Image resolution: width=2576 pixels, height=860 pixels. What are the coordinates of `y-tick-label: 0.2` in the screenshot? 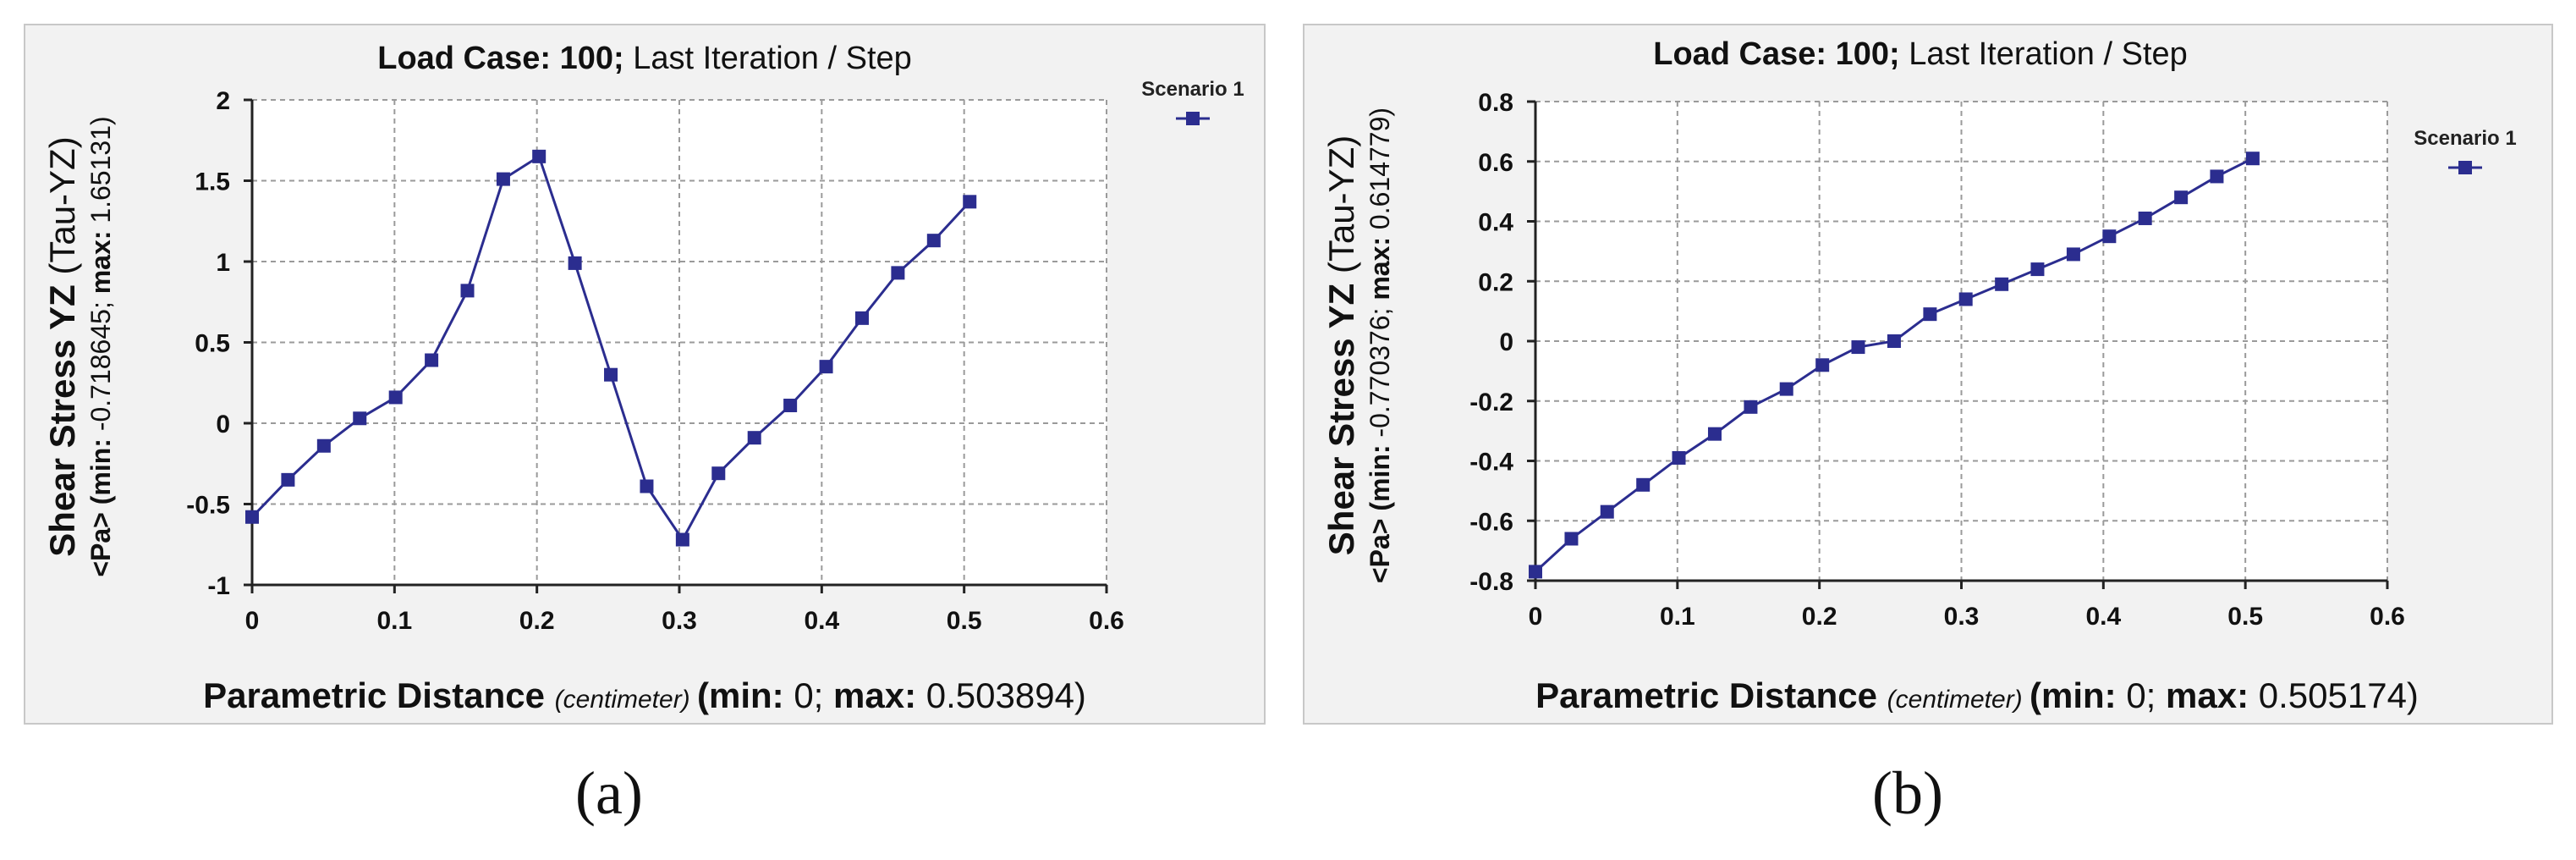 It's located at (1495, 282).